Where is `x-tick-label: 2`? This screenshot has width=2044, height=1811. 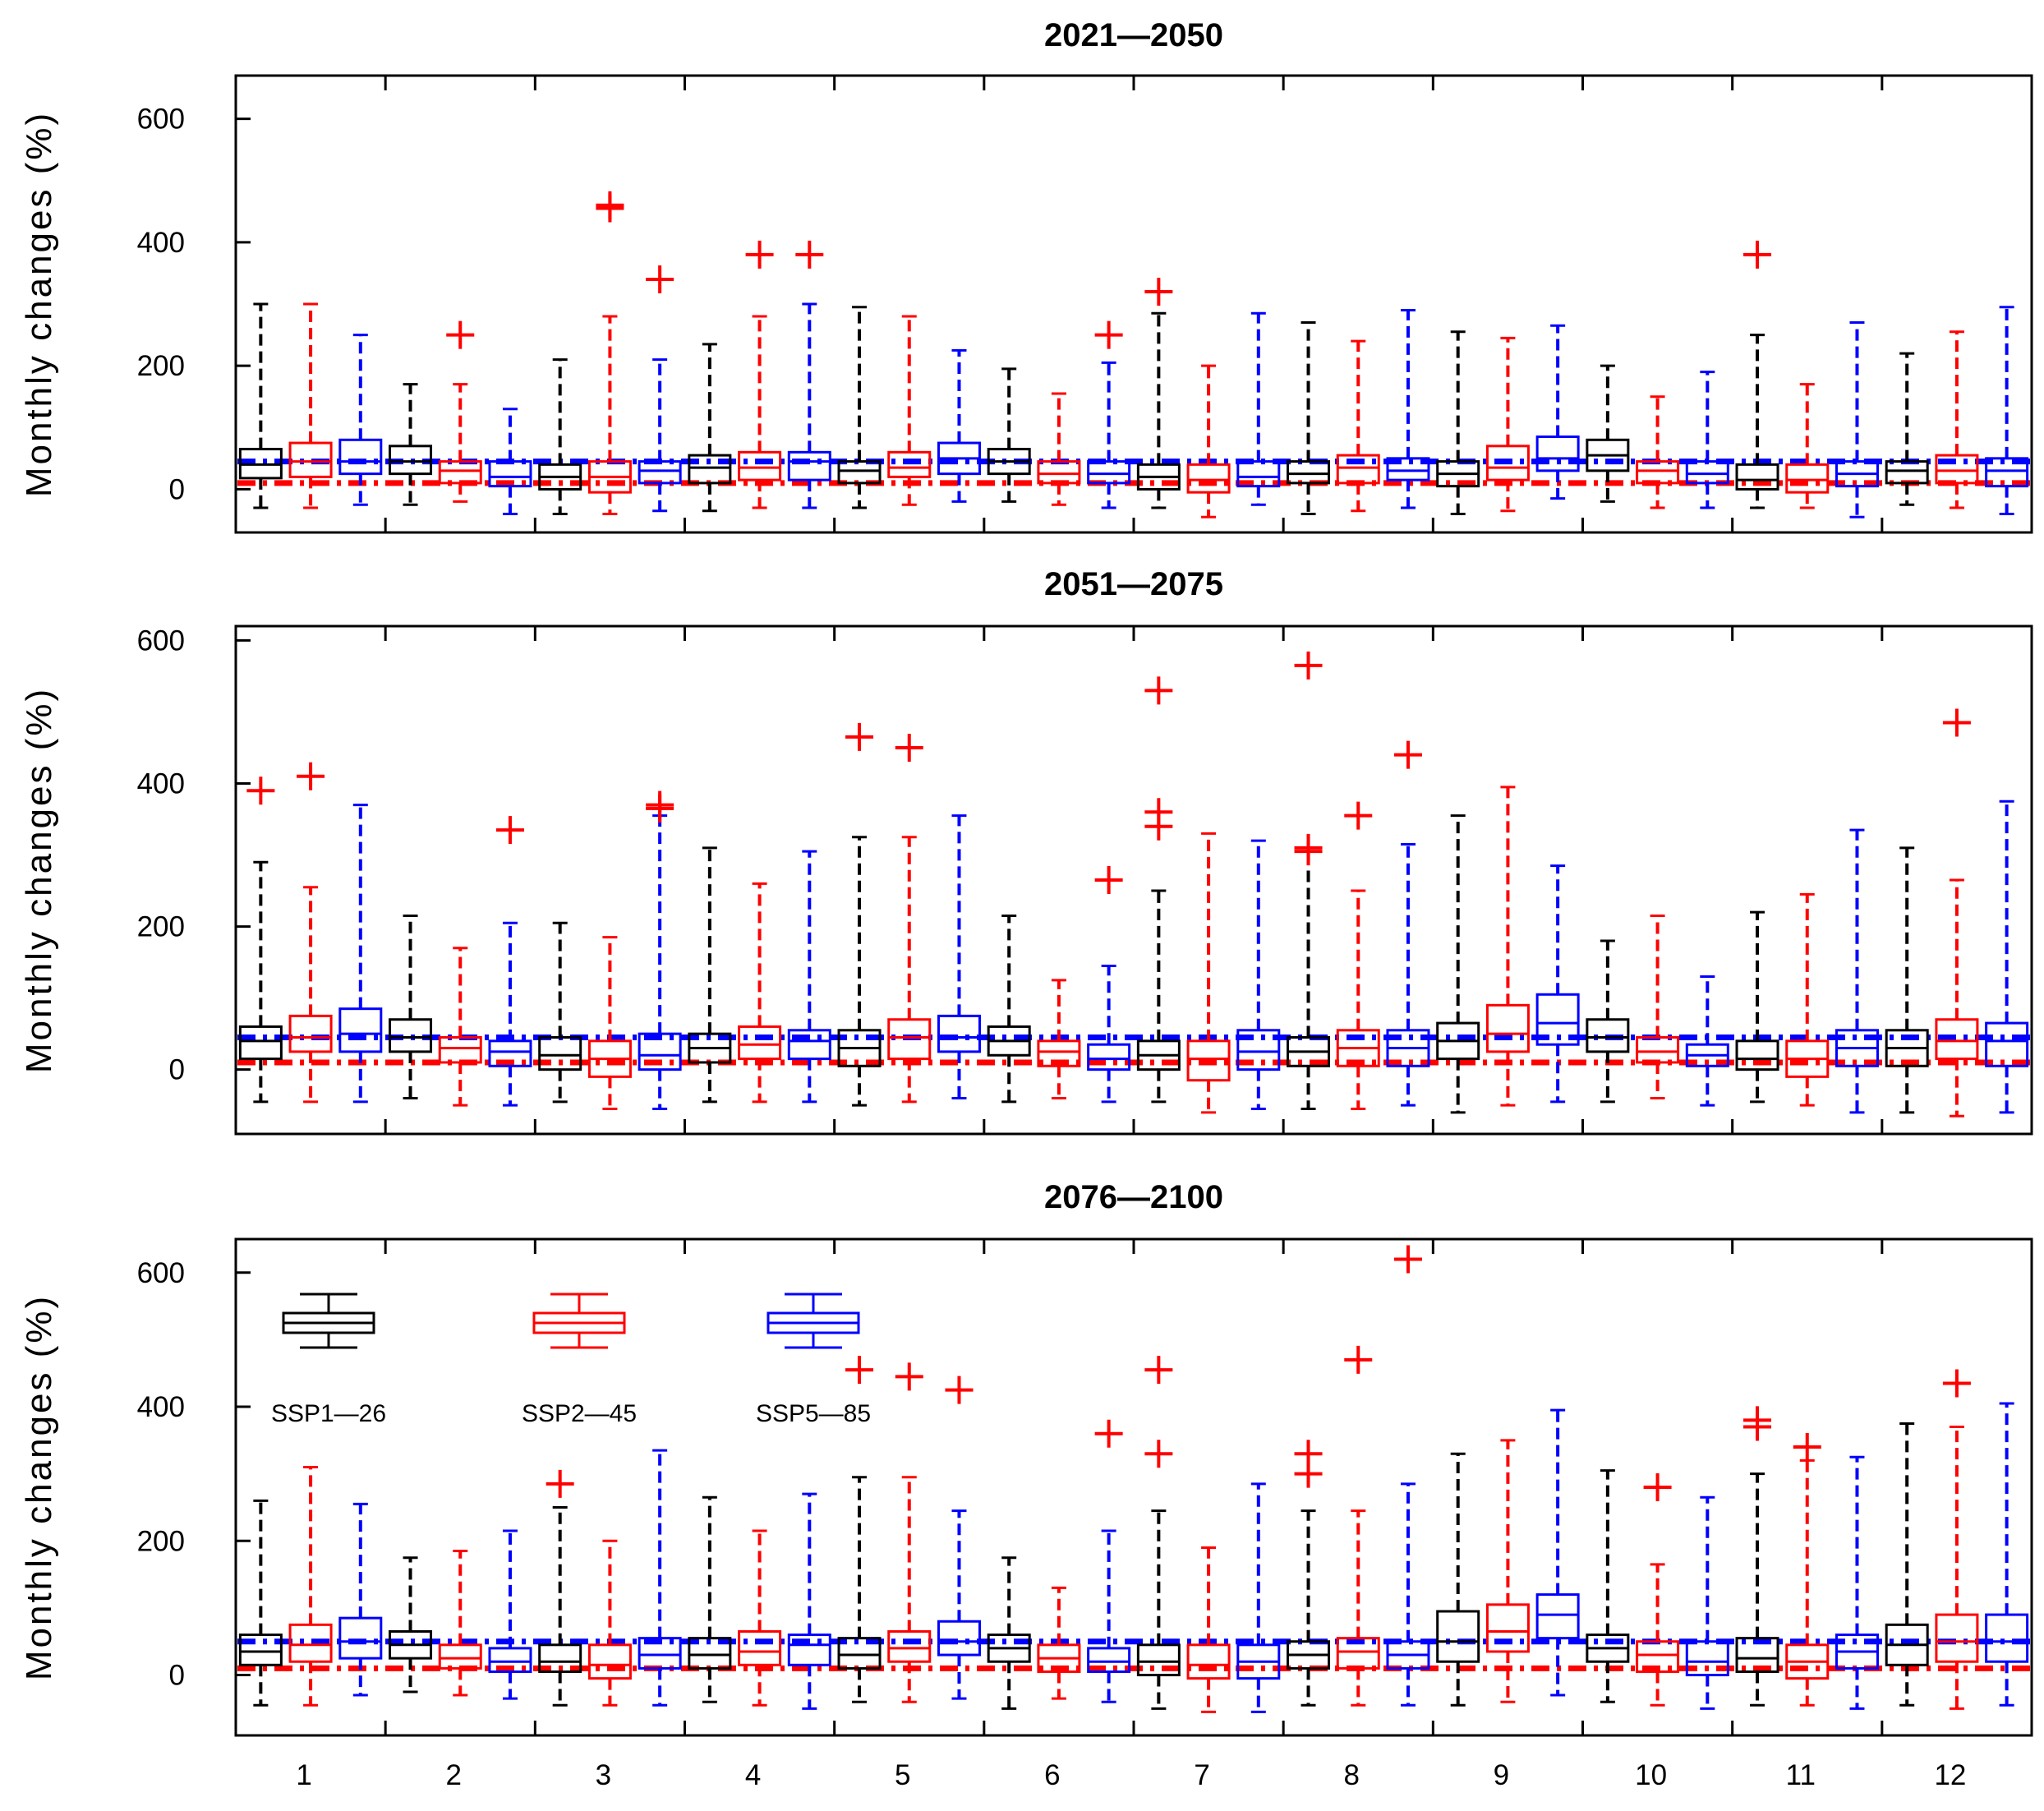 x-tick-label: 2 is located at coordinates (454, 1775).